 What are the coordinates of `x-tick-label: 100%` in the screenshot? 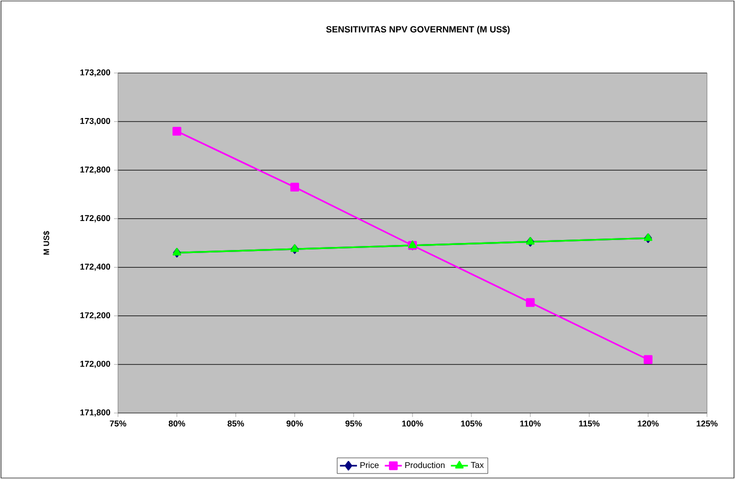 It's located at (413, 423).